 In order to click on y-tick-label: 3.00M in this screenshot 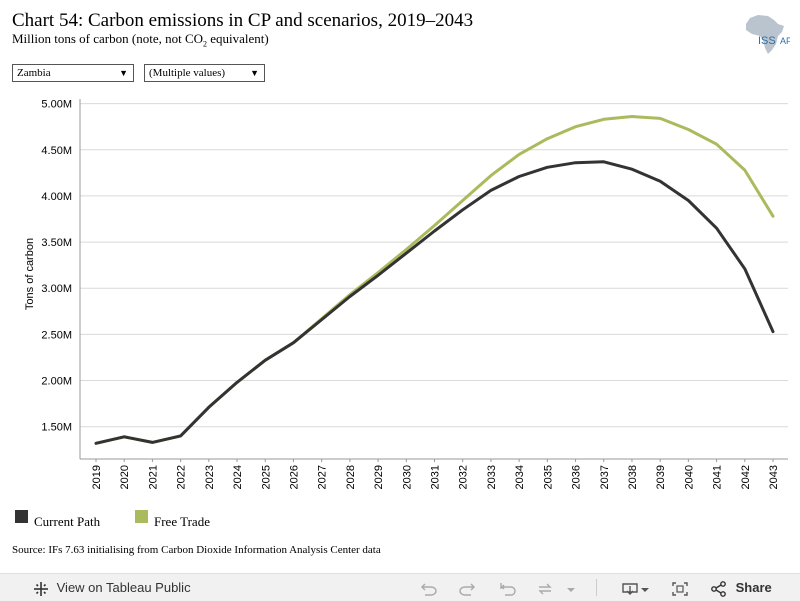, I will do `click(56, 289)`.